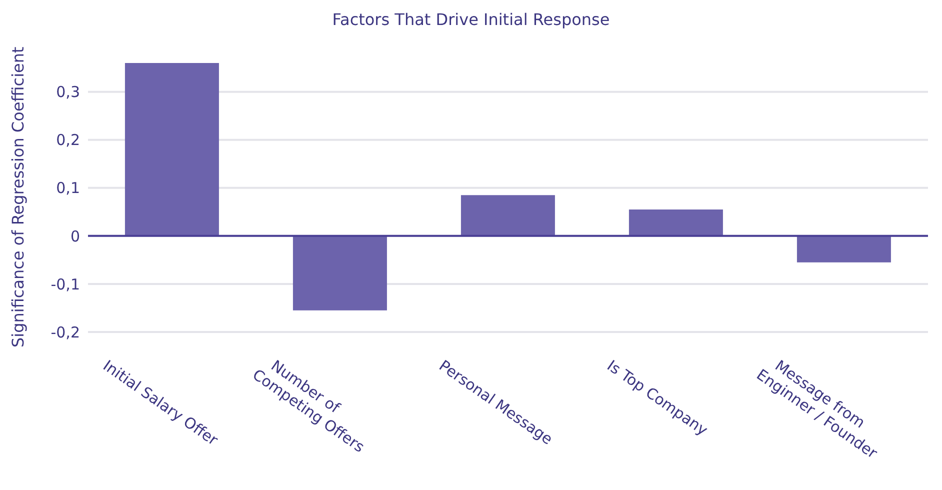 Image resolution: width=942 pixels, height=490 pixels. Describe the element at coordinates (75, 236) in the screenshot. I see `y-tick-label: 0` at that location.